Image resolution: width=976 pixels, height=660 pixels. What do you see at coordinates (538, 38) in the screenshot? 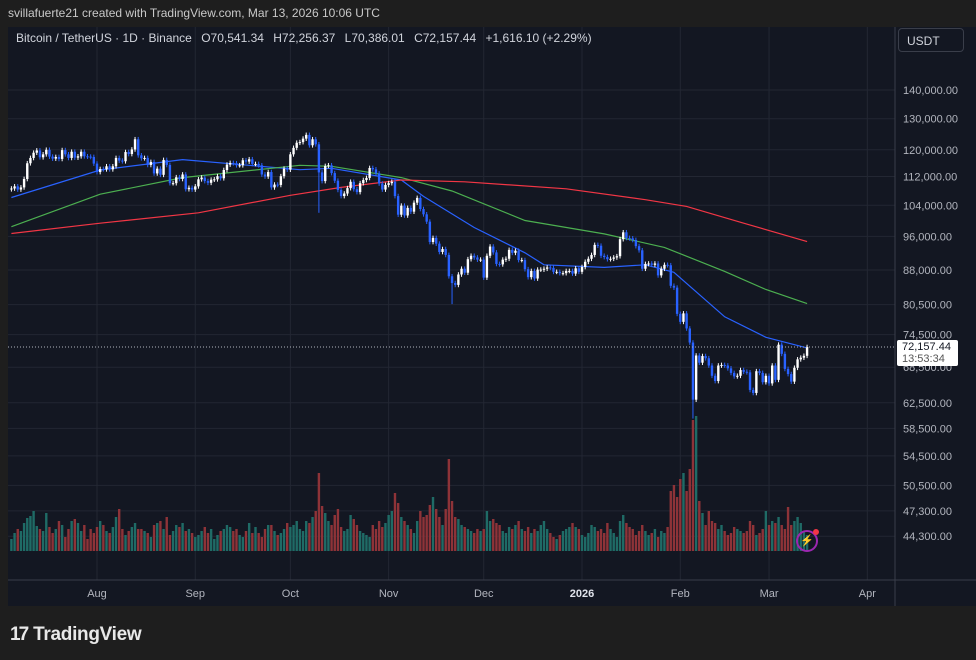
I see `legend-change: +1,616.10 (+2.29%)` at bounding box center [538, 38].